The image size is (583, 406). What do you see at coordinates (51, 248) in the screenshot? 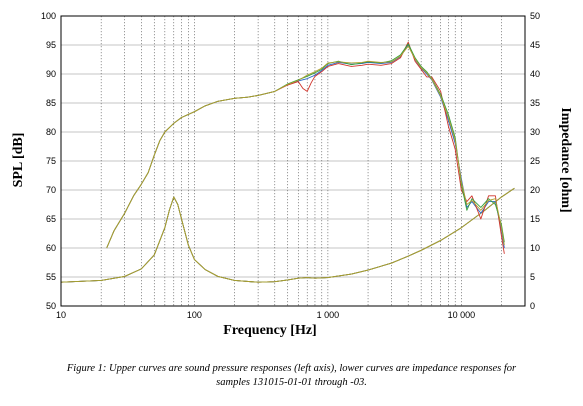
I see `left-y-tick-label: 60` at bounding box center [51, 248].